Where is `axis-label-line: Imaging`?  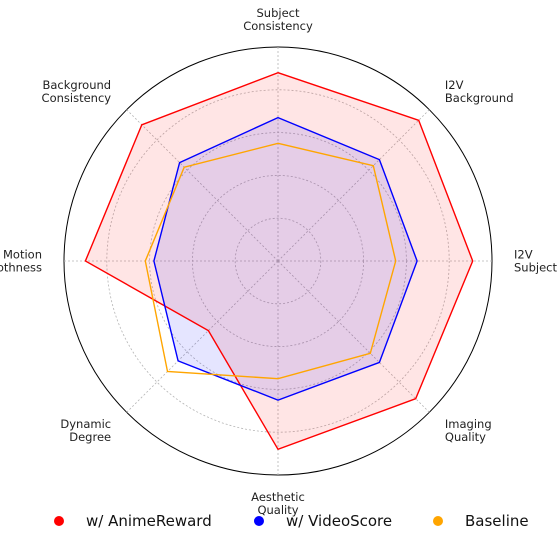 axis-label-line: Imaging is located at coordinates (468, 424).